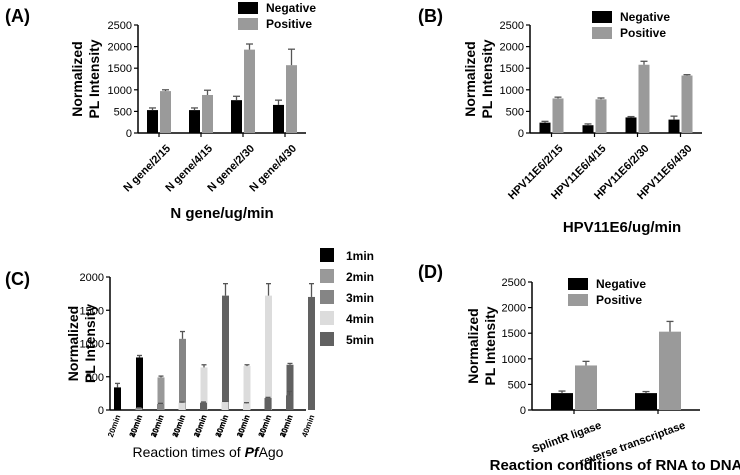 The image size is (740, 475). What do you see at coordinates (360, 277) in the screenshot?
I see `legend-label: 2min` at bounding box center [360, 277].